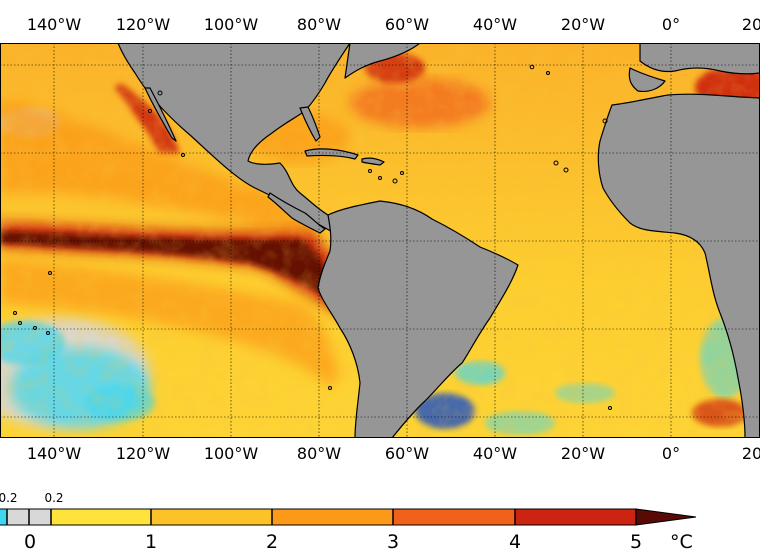 Image resolution: width=760 pixels, height=557 pixels. Describe the element at coordinates (393, 542) in the screenshot. I see `colorbar-tick-3: 3` at that location.